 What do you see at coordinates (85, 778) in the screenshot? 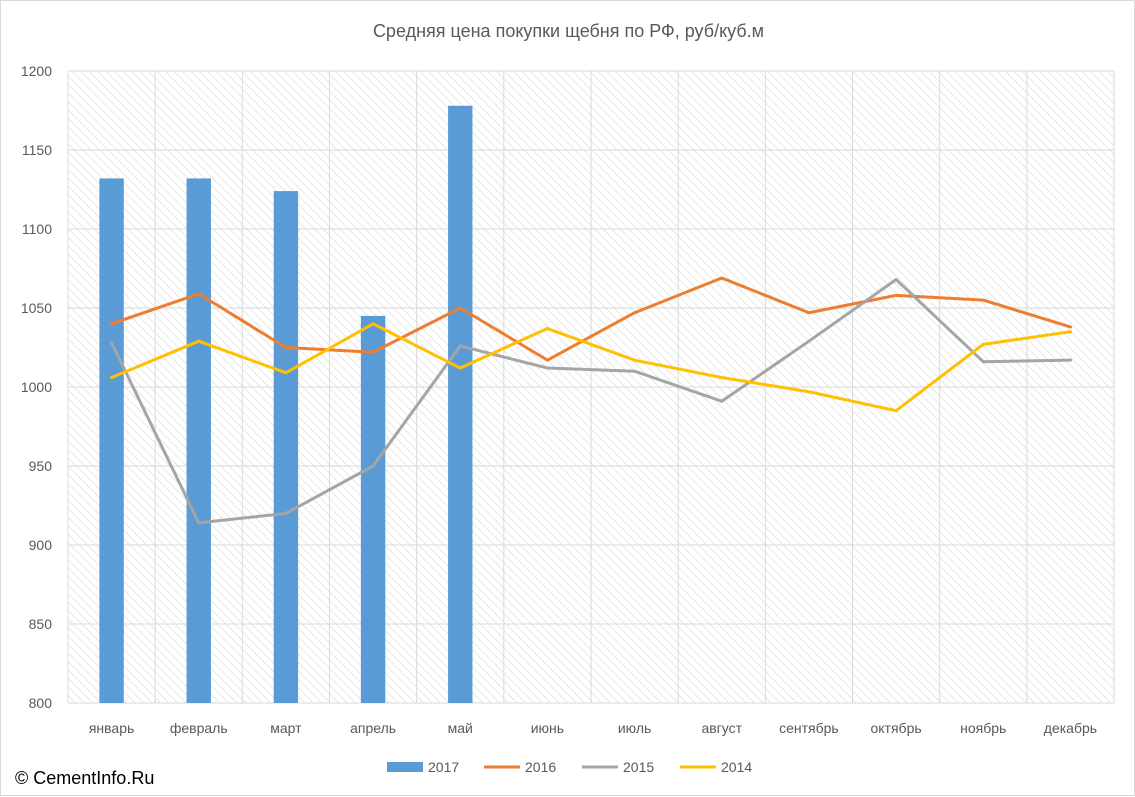
I see `watermark: © CementInfo.Ru` at bounding box center [85, 778].